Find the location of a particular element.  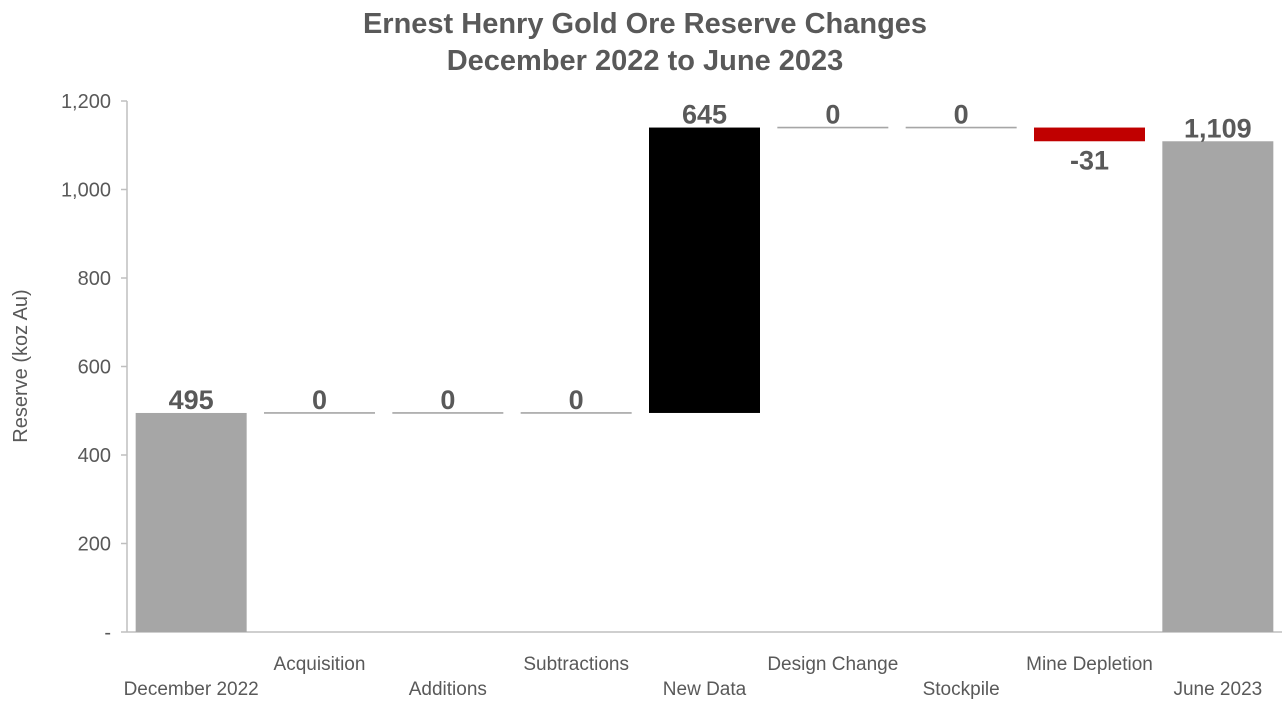

y-tick-label: 200 is located at coordinates (94, 545).